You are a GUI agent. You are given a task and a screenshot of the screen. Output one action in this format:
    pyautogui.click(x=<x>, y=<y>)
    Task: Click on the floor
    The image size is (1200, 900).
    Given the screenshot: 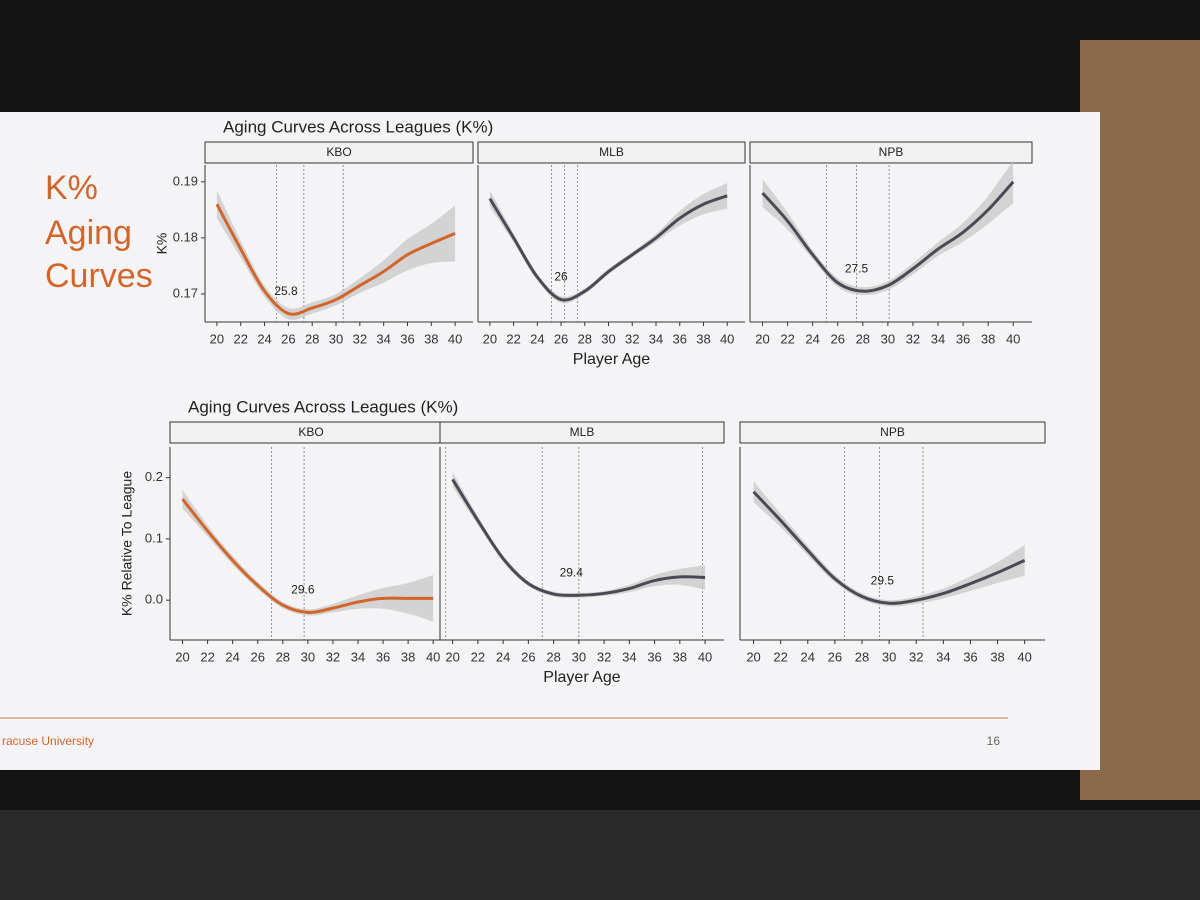 What is the action you would take?
    pyautogui.click(x=600, y=855)
    